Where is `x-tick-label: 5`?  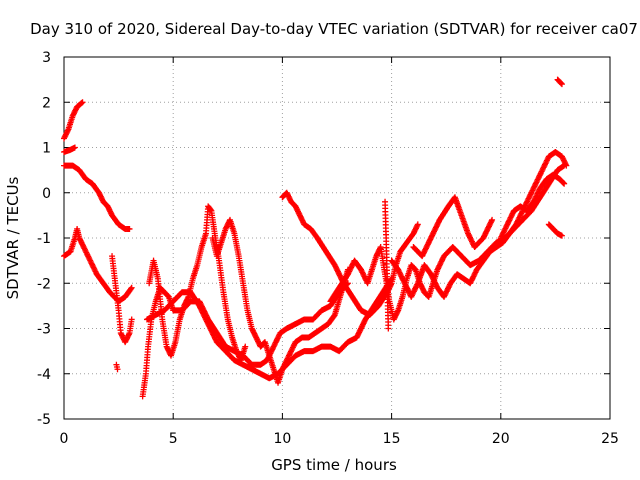
x-tick-label: 5 is located at coordinates (173, 439).